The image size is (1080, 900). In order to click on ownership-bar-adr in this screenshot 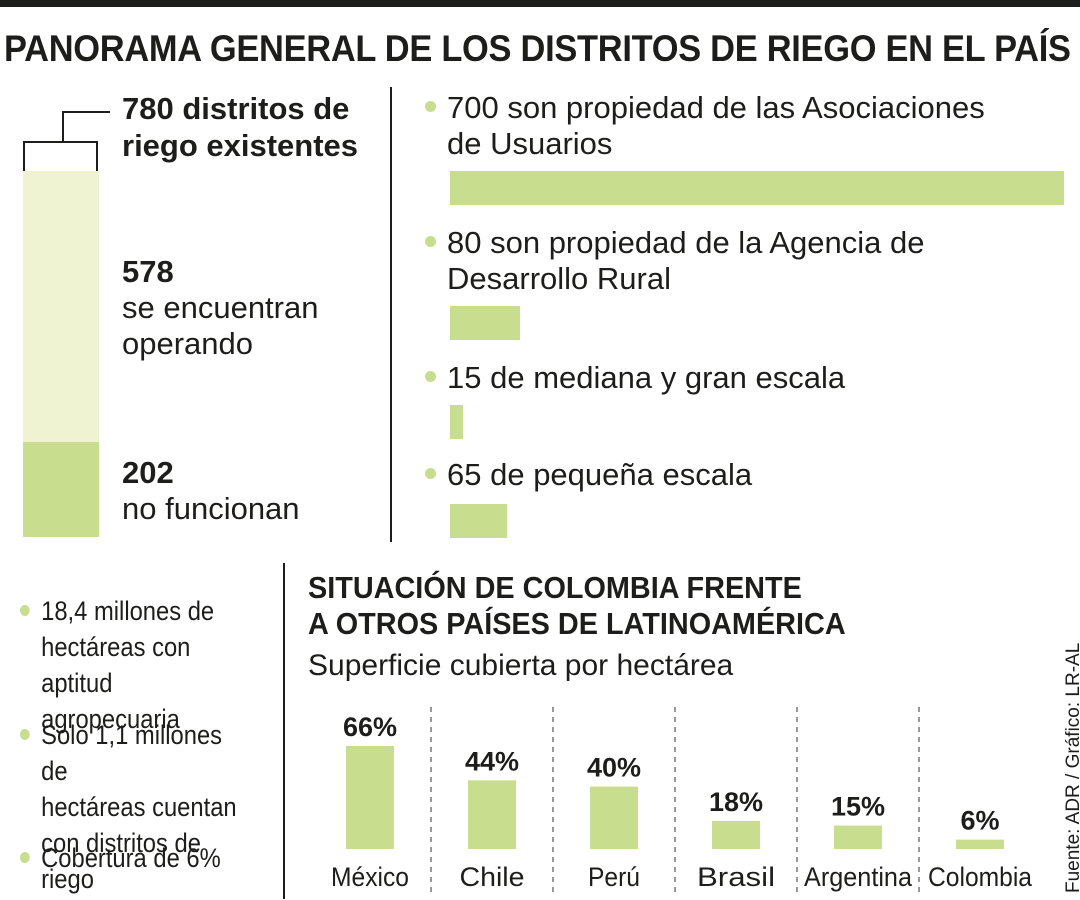, I will do `click(485, 323)`.